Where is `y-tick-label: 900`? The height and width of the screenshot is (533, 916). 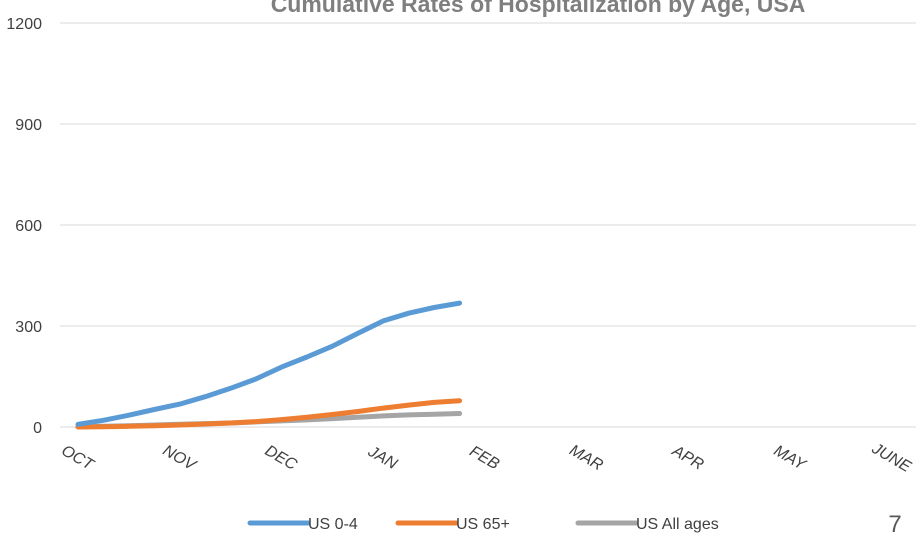
y-tick-label: 900 is located at coordinates (28, 125).